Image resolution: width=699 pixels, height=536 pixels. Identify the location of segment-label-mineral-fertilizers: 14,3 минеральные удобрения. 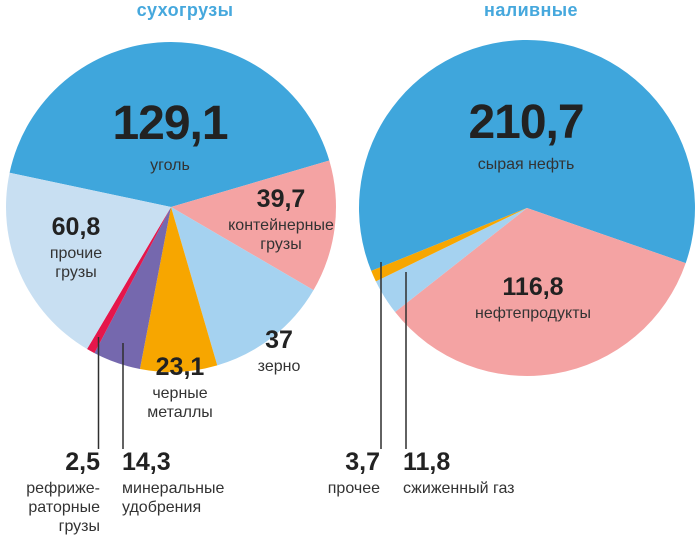
(173, 483).